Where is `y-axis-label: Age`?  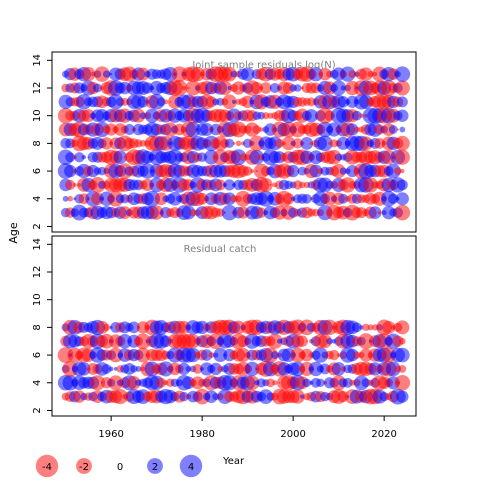
y-axis-label: Age is located at coordinates (13, 233).